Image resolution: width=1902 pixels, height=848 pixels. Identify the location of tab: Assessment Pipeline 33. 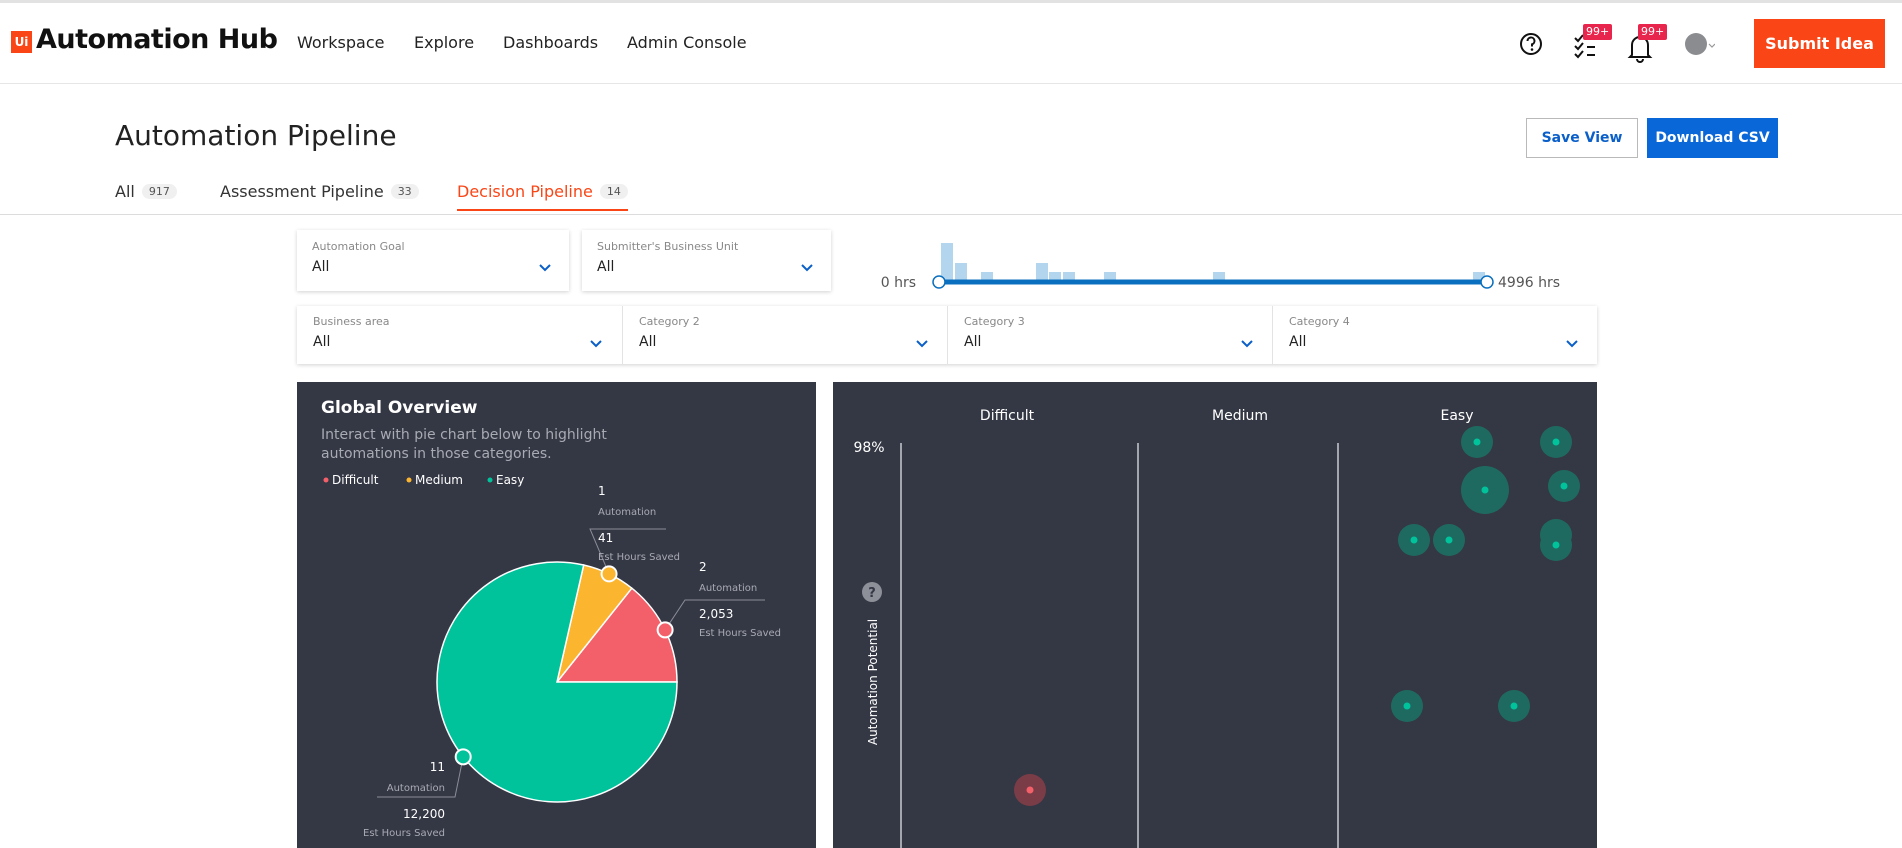
(319, 191).